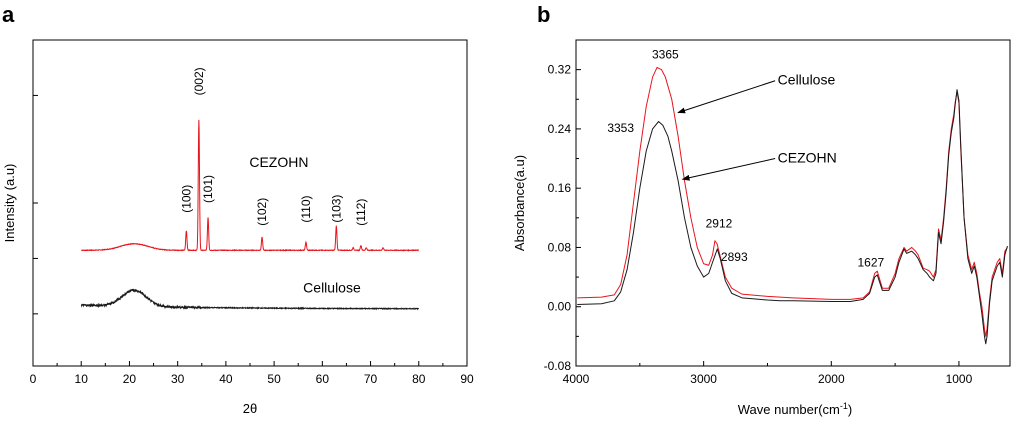  What do you see at coordinates (361, 212) in the screenshot?
I see `panel-a-peak-label: (112)` at bounding box center [361, 212].